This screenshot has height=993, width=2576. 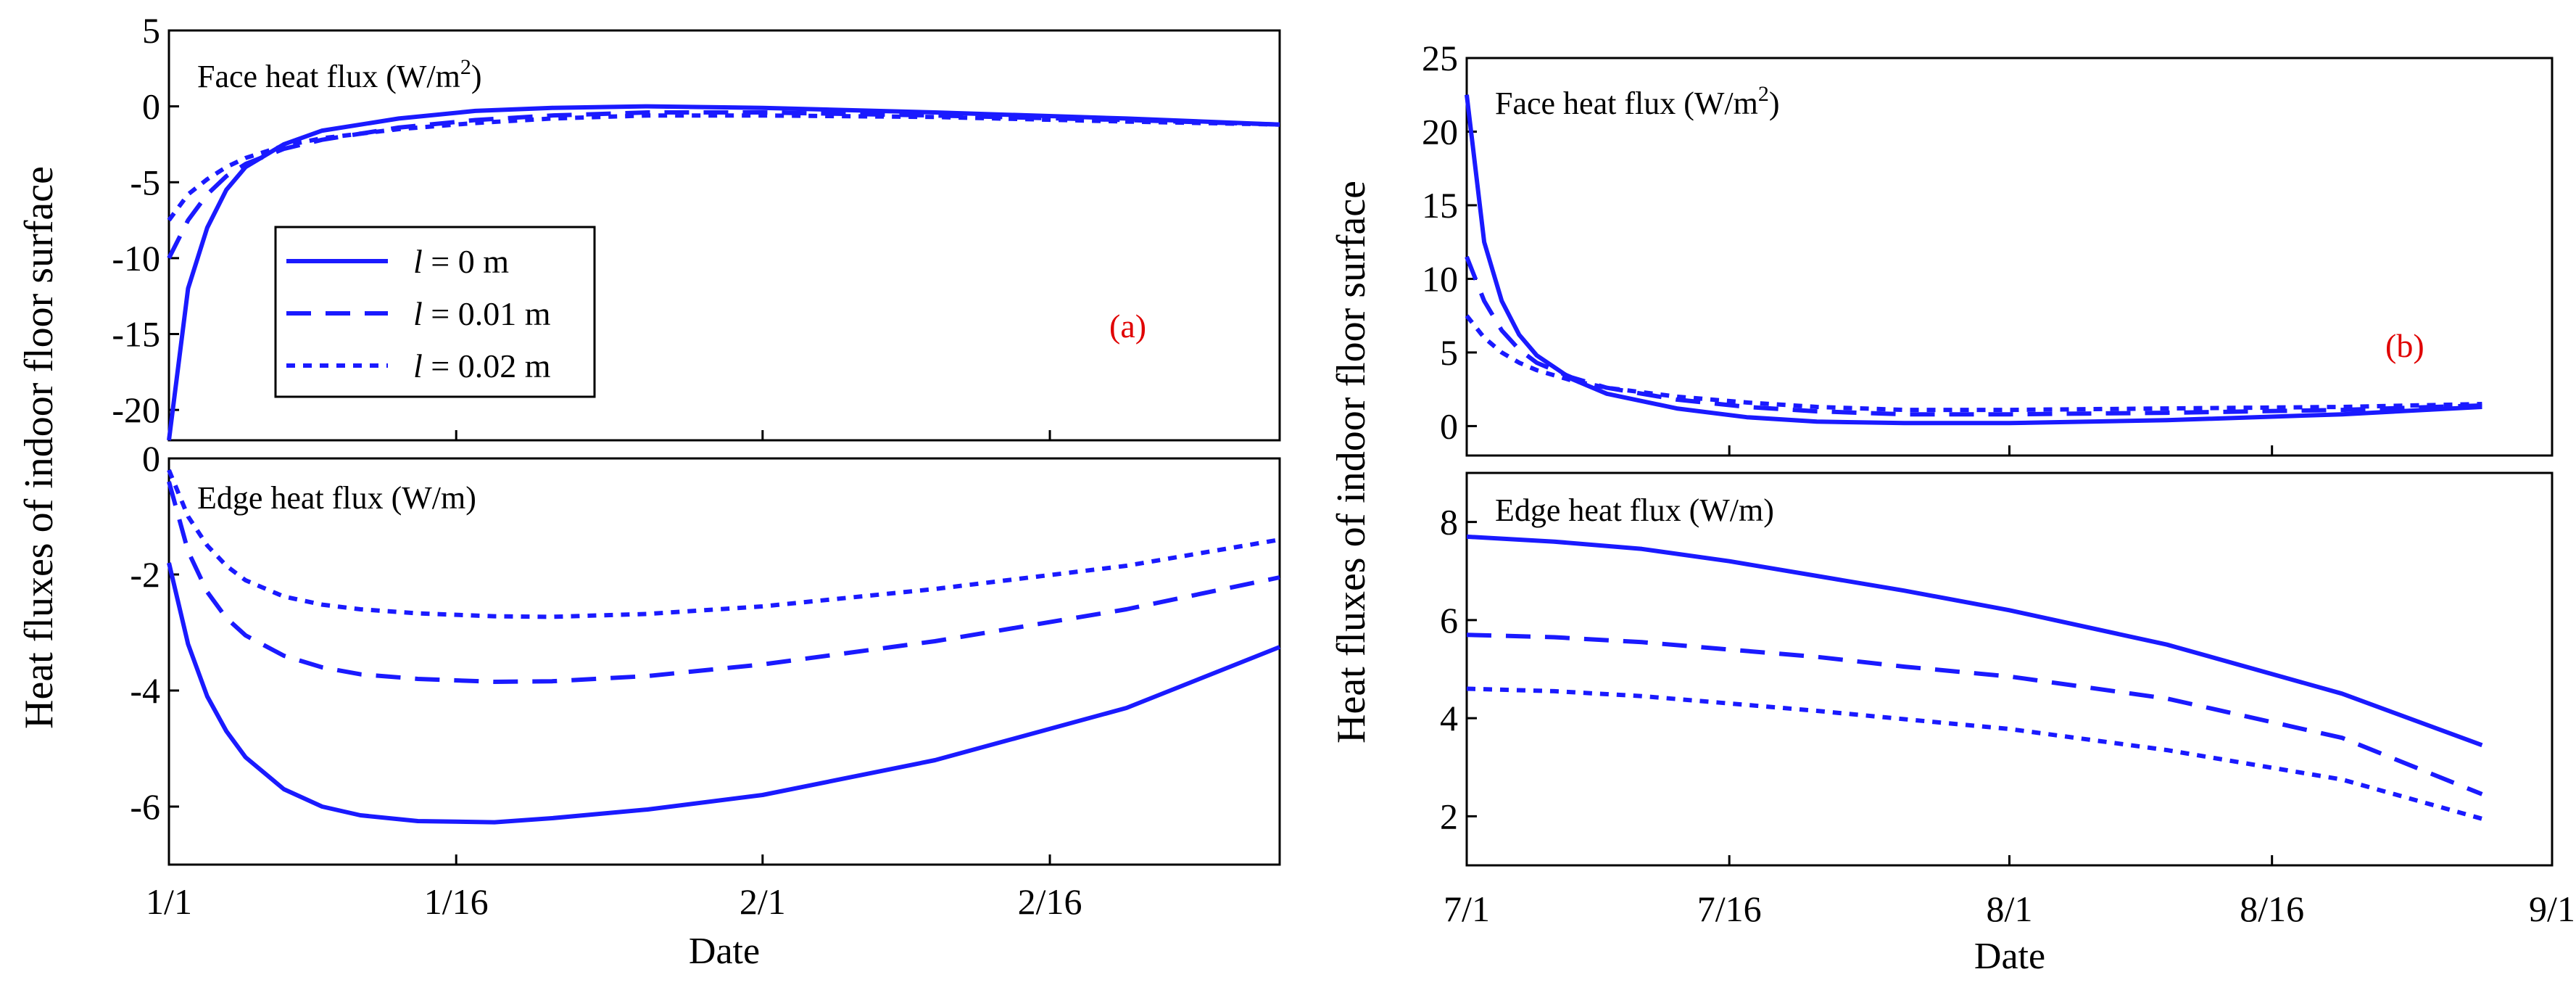 I want to click on x-axis-label-a: Date, so click(x=724, y=952).